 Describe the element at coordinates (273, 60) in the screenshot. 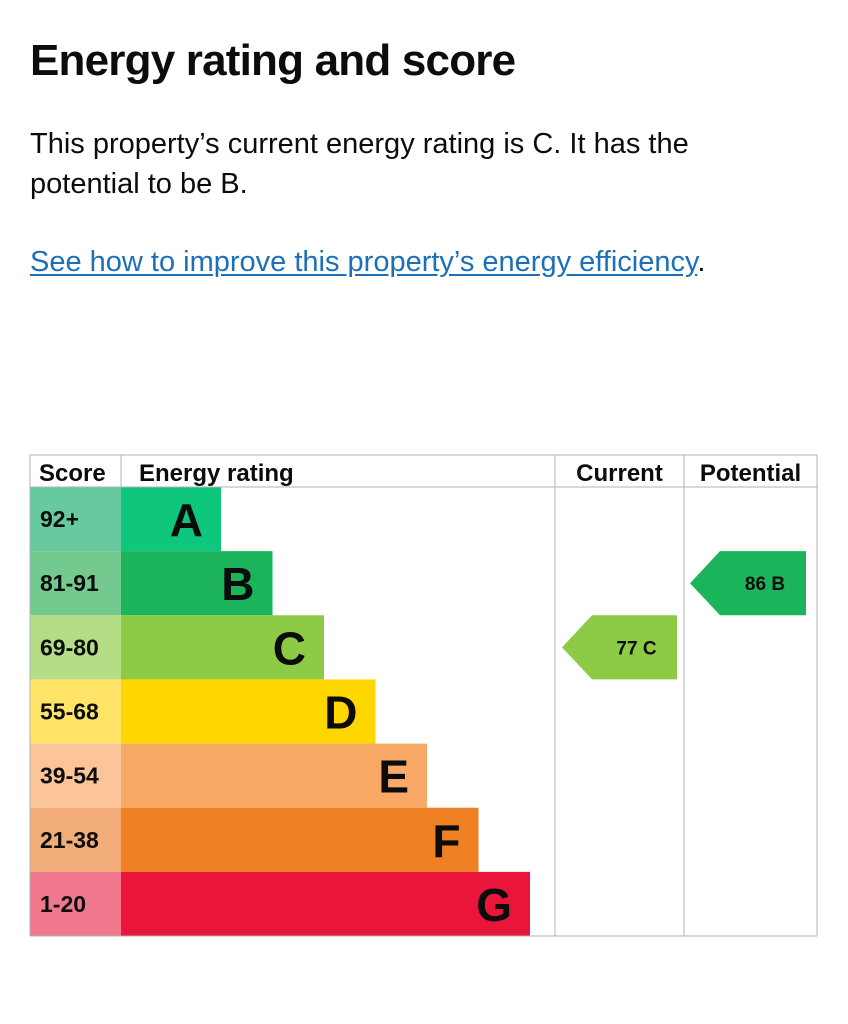

I see `page-title: Energy rating and score` at that location.